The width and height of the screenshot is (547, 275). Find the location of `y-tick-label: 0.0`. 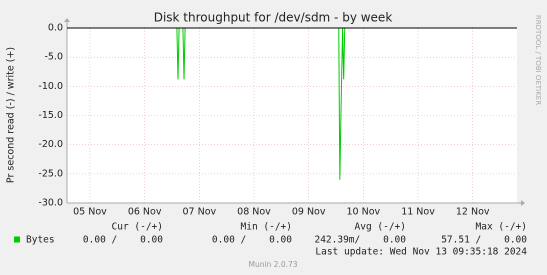

y-tick-label: 0.0 is located at coordinates (55, 28).